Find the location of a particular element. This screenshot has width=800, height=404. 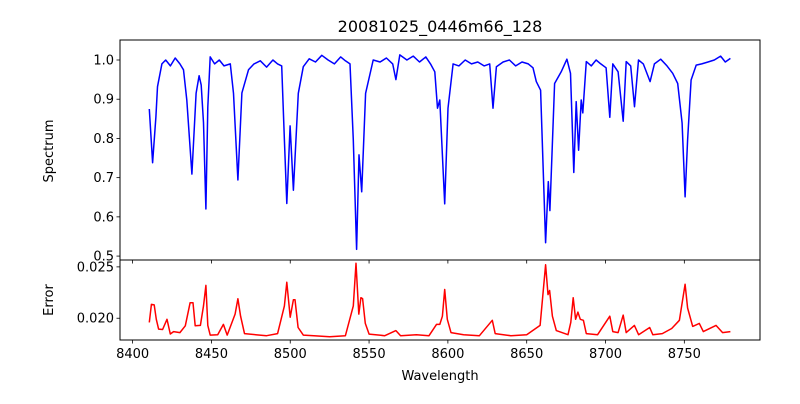

spectrum-y-tick-label: 0.8 is located at coordinates (103, 139).